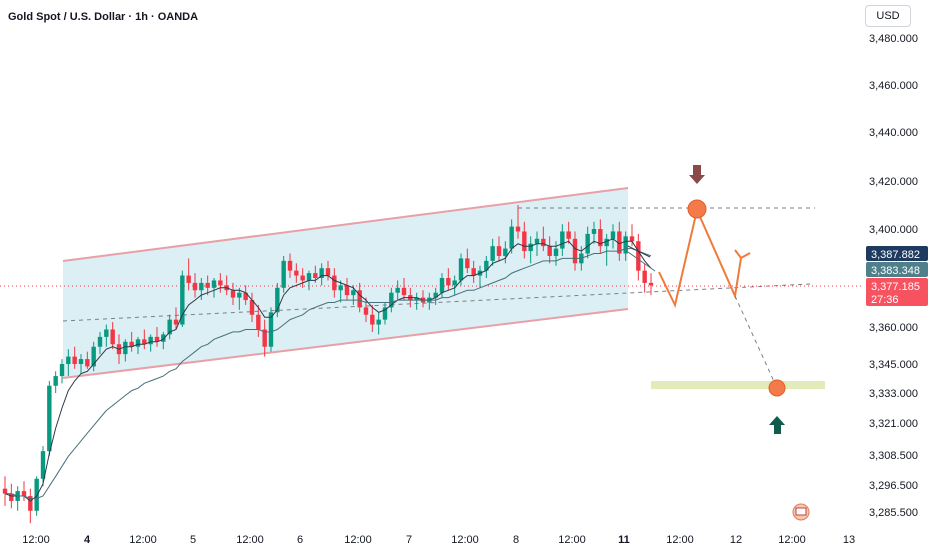  What do you see at coordinates (801, 511) in the screenshot?
I see `event-flag-shape` at bounding box center [801, 511].